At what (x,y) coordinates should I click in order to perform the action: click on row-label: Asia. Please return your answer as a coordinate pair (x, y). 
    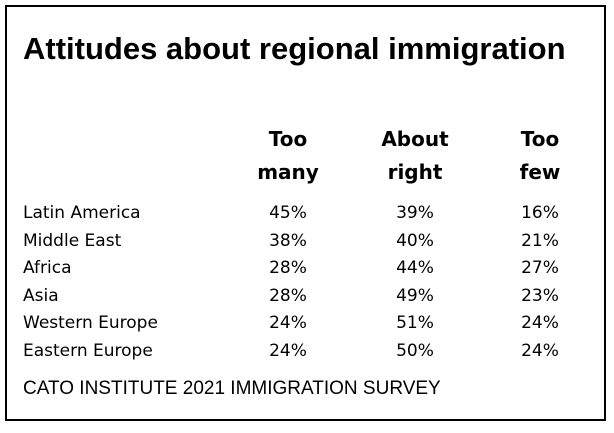
    Looking at the image, I should click on (41, 295).